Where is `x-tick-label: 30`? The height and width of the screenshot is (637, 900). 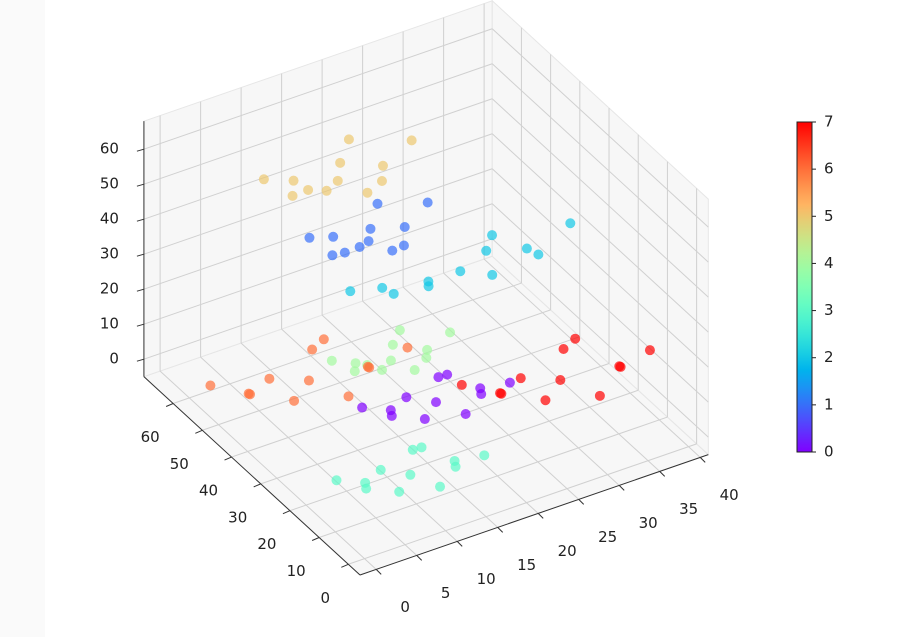
x-tick-label: 30 is located at coordinates (648, 523).